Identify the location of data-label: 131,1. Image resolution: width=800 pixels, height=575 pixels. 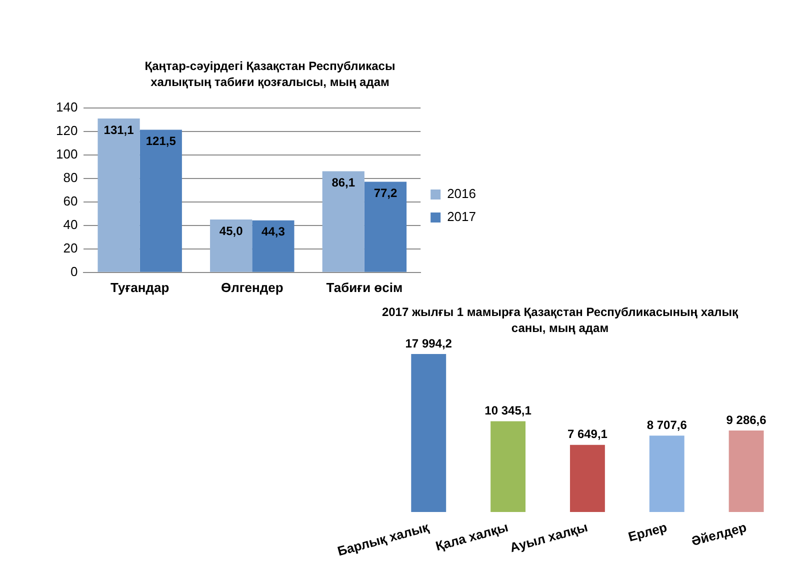
(119, 129).